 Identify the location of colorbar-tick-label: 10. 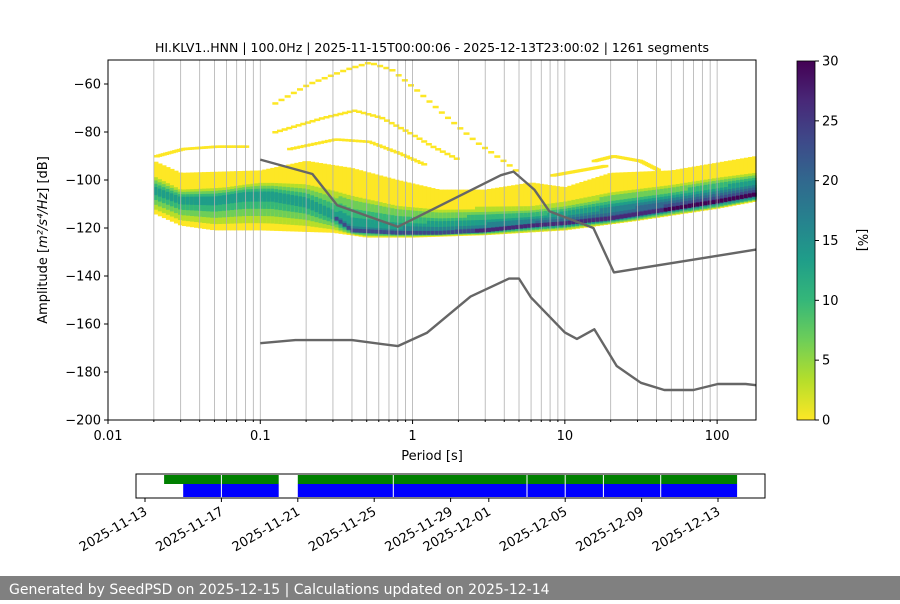
(830, 301).